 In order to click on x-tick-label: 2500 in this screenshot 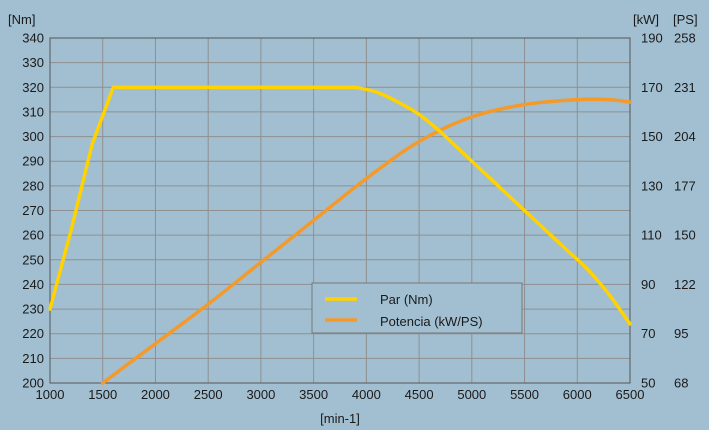, I will do `click(208, 394)`.